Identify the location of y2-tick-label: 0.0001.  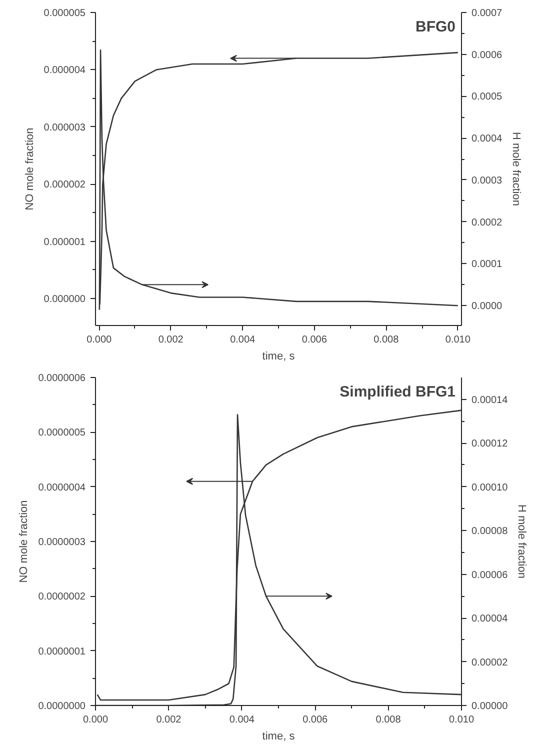
(487, 264).